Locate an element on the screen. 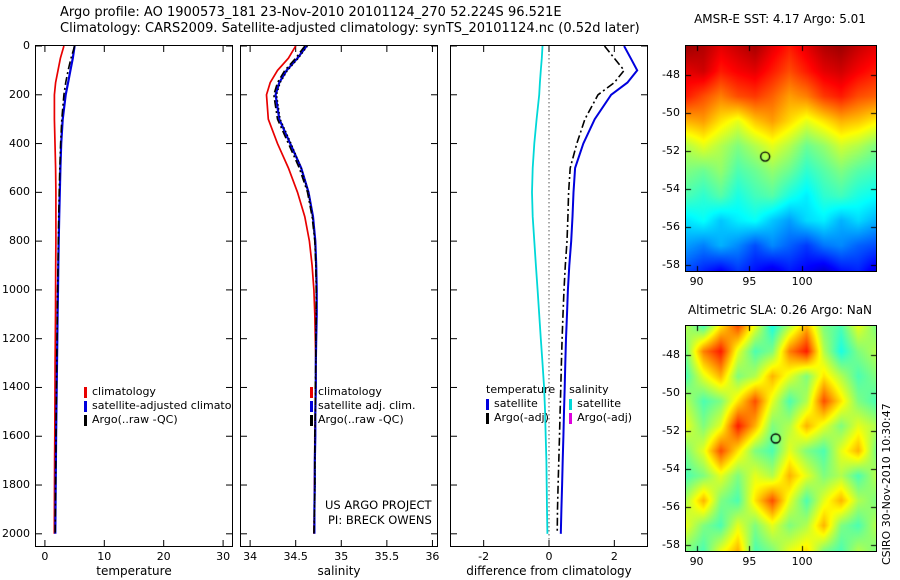  tick-label: 600 is located at coordinates (19, 192).